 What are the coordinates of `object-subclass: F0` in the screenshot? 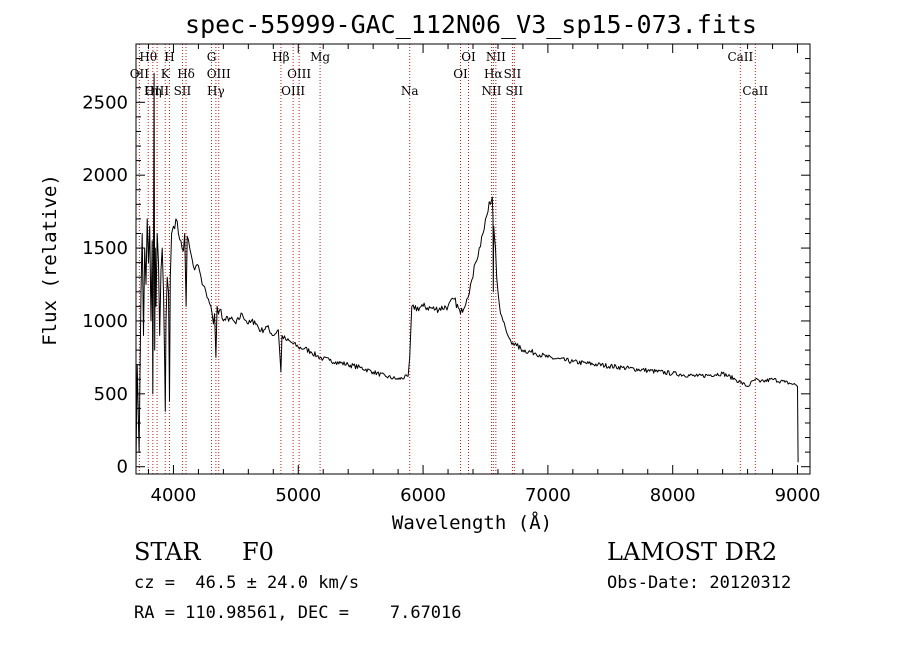 It's located at (258, 552).